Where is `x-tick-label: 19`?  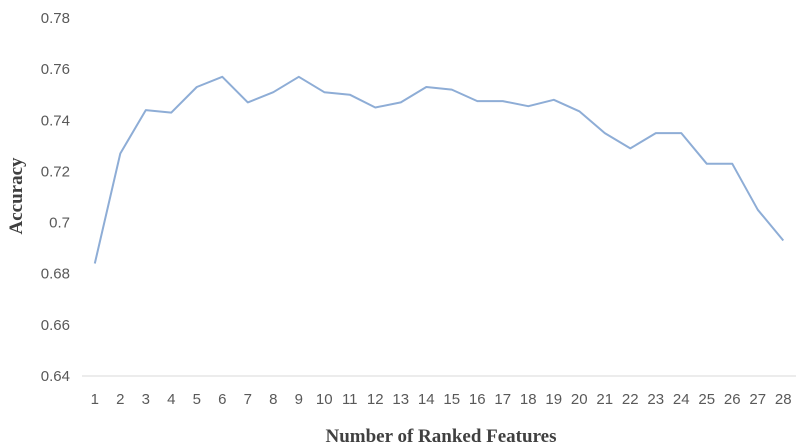 x-tick-label: 19 is located at coordinates (553, 399).